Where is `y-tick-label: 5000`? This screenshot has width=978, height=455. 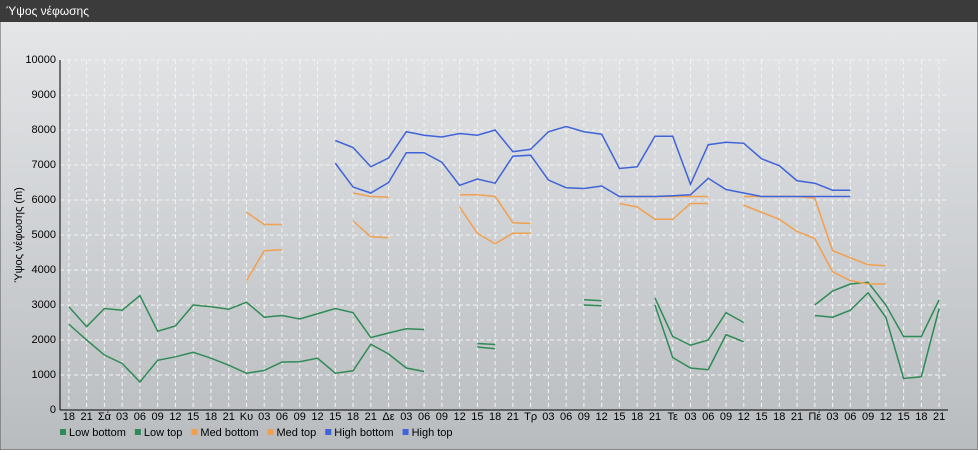 y-tick-label: 5000 is located at coordinates (44, 235).